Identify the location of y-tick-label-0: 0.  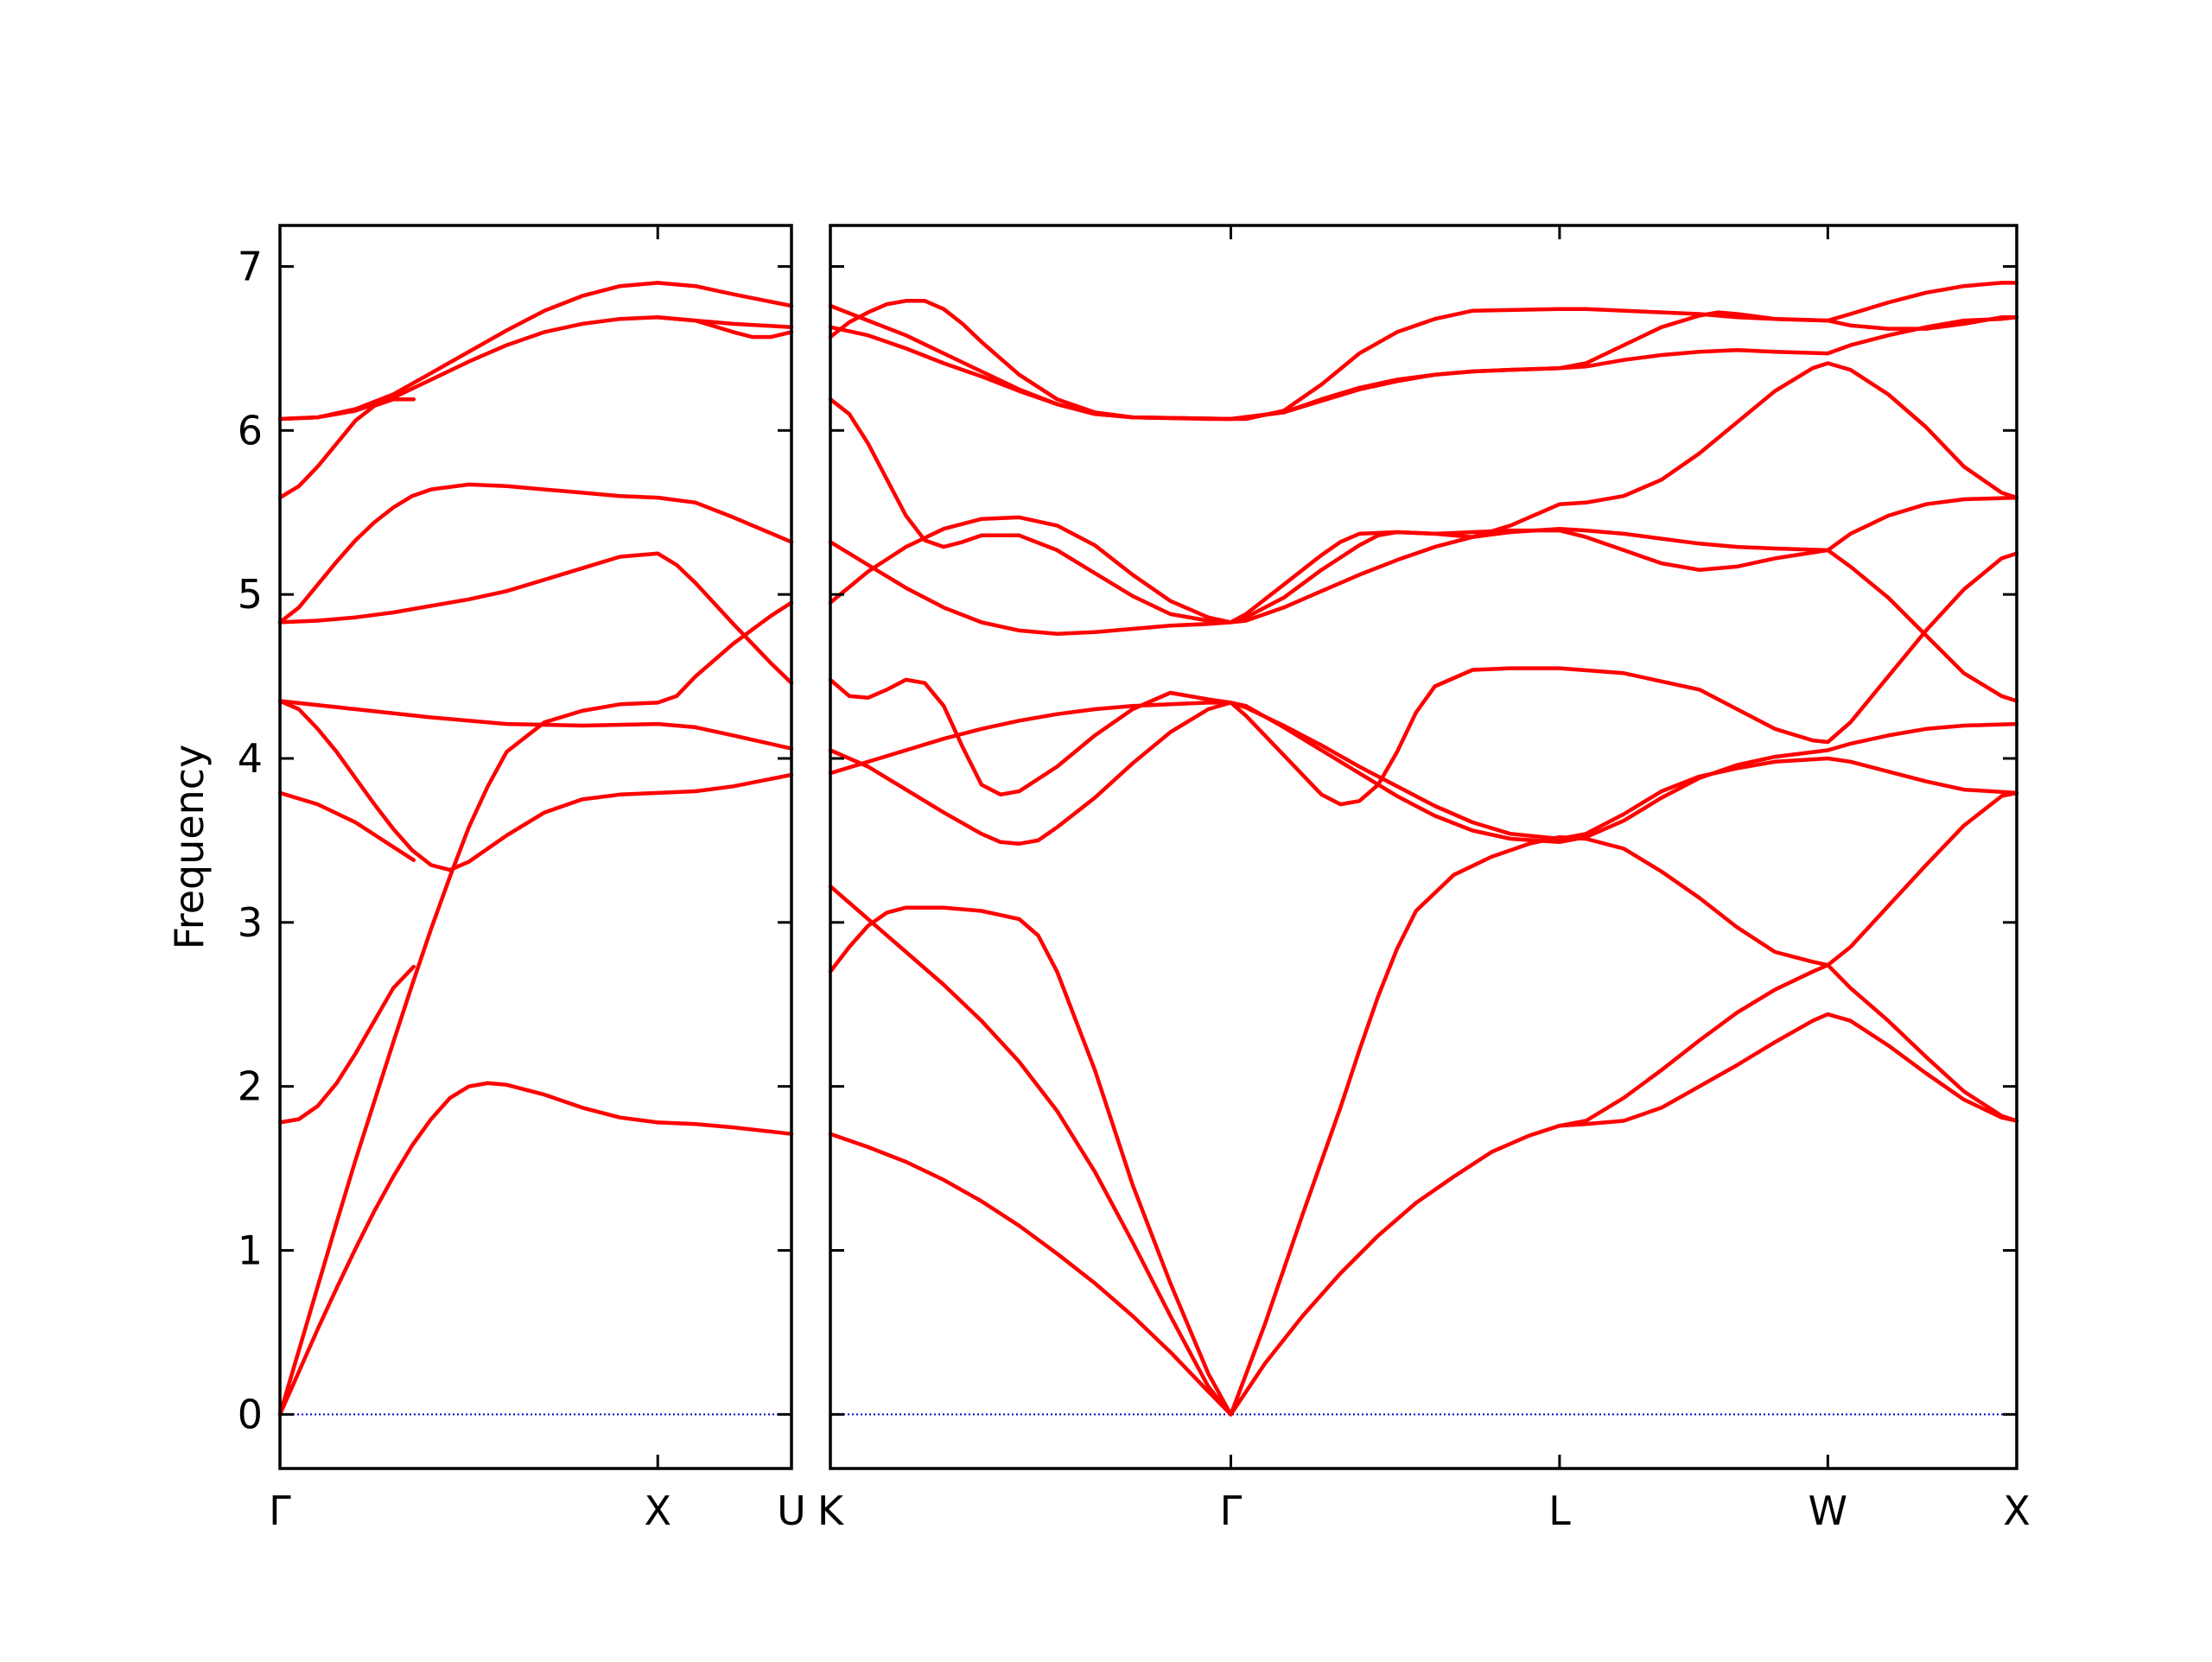
(250, 1414).